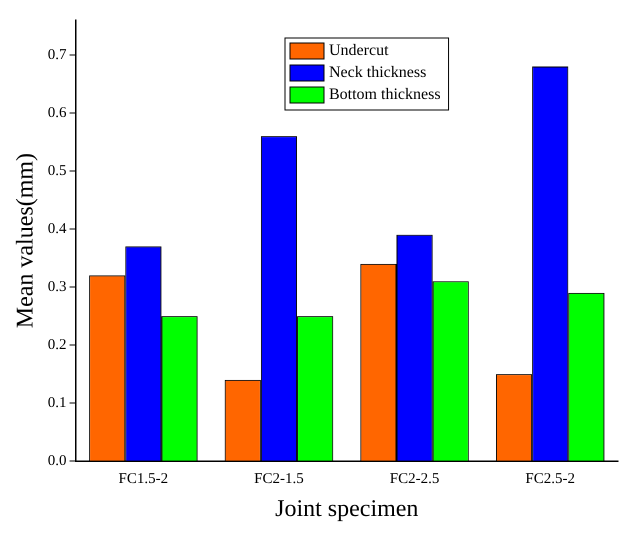  What do you see at coordinates (58, 112) in the screenshot?
I see `y-tick-label: 0.6` at bounding box center [58, 112].